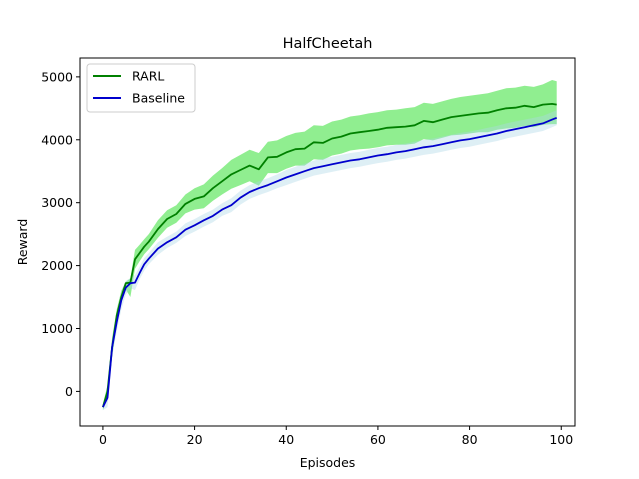 The image size is (639, 479). Describe the element at coordinates (57, 139) in the screenshot. I see `y-tick-label: 4000` at that location.